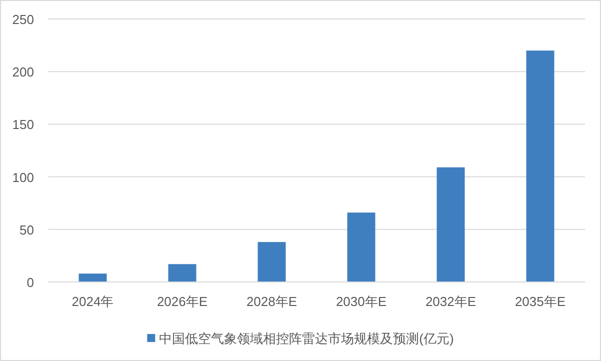  I want to click on x-tick-label: 2024年, so click(93, 301).